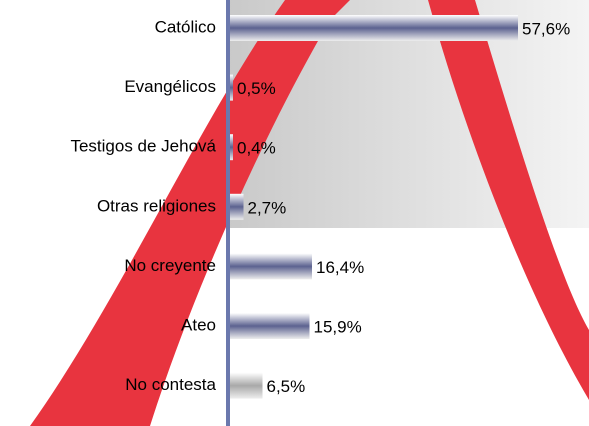 The image size is (589, 426). Describe the element at coordinates (546, 28) in the screenshot. I see `value-label: 57,6%` at that location.